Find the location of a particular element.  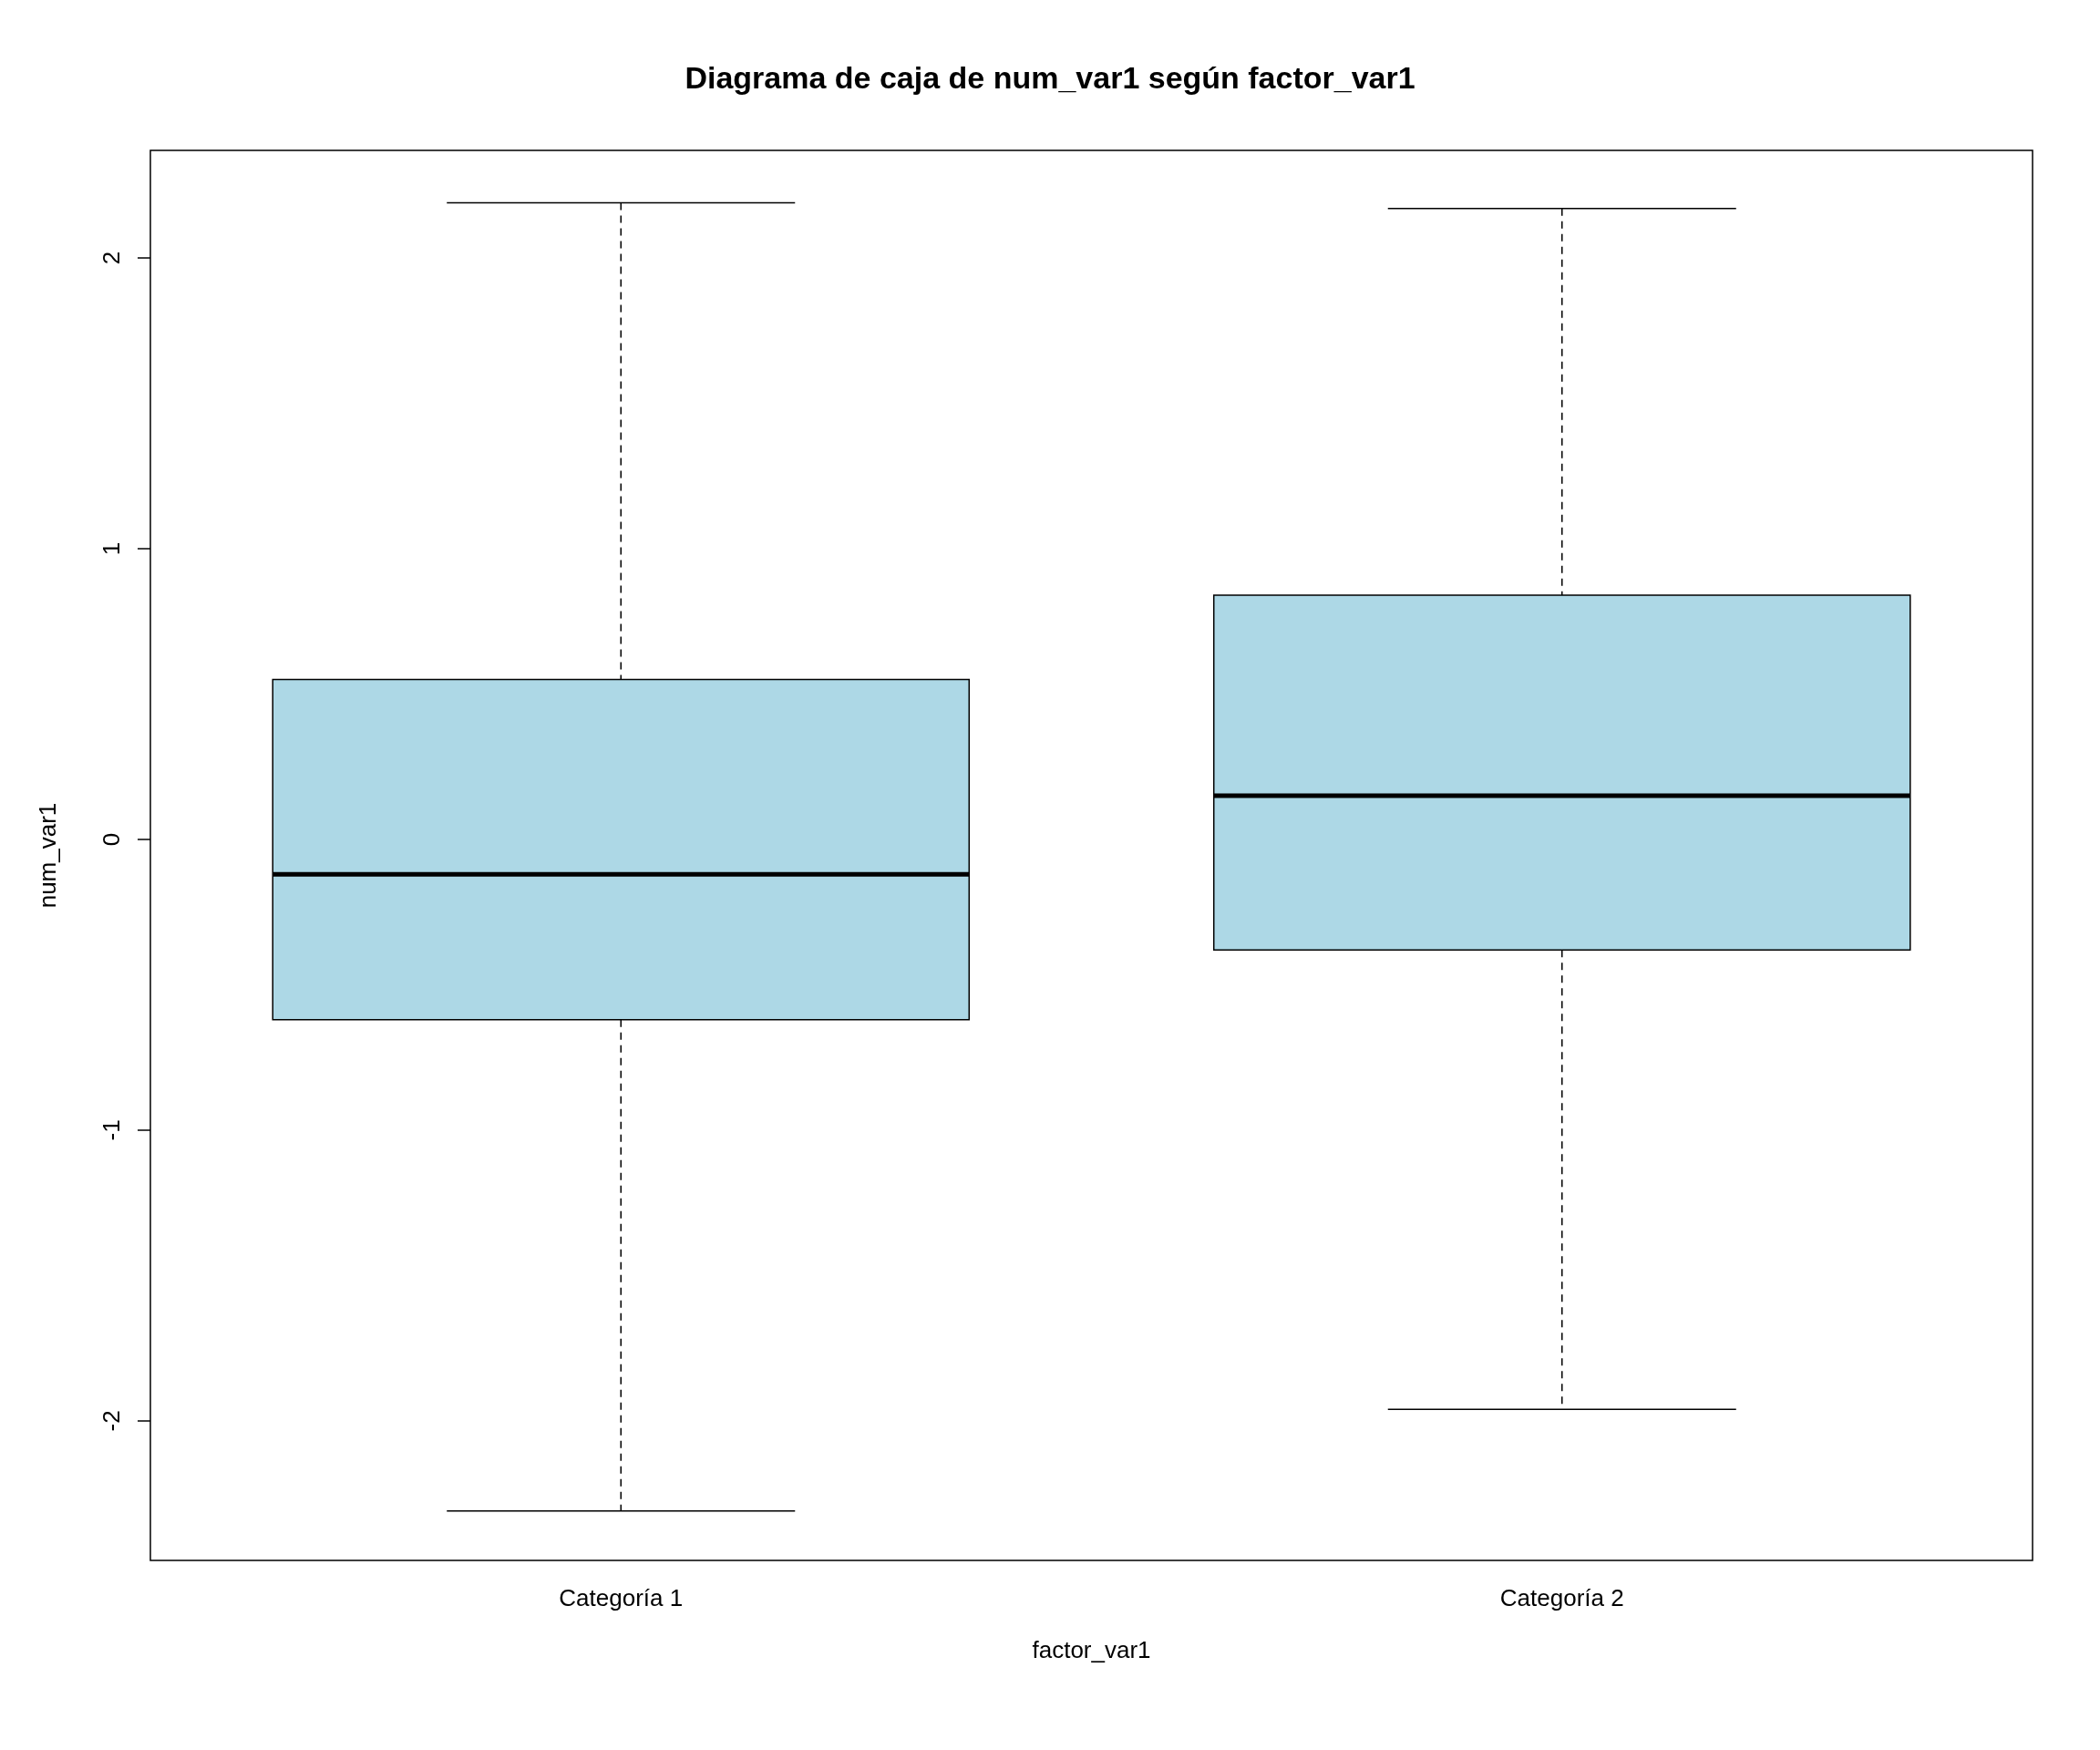

y-tick-label: -2 is located at coordinates (112, 1421).